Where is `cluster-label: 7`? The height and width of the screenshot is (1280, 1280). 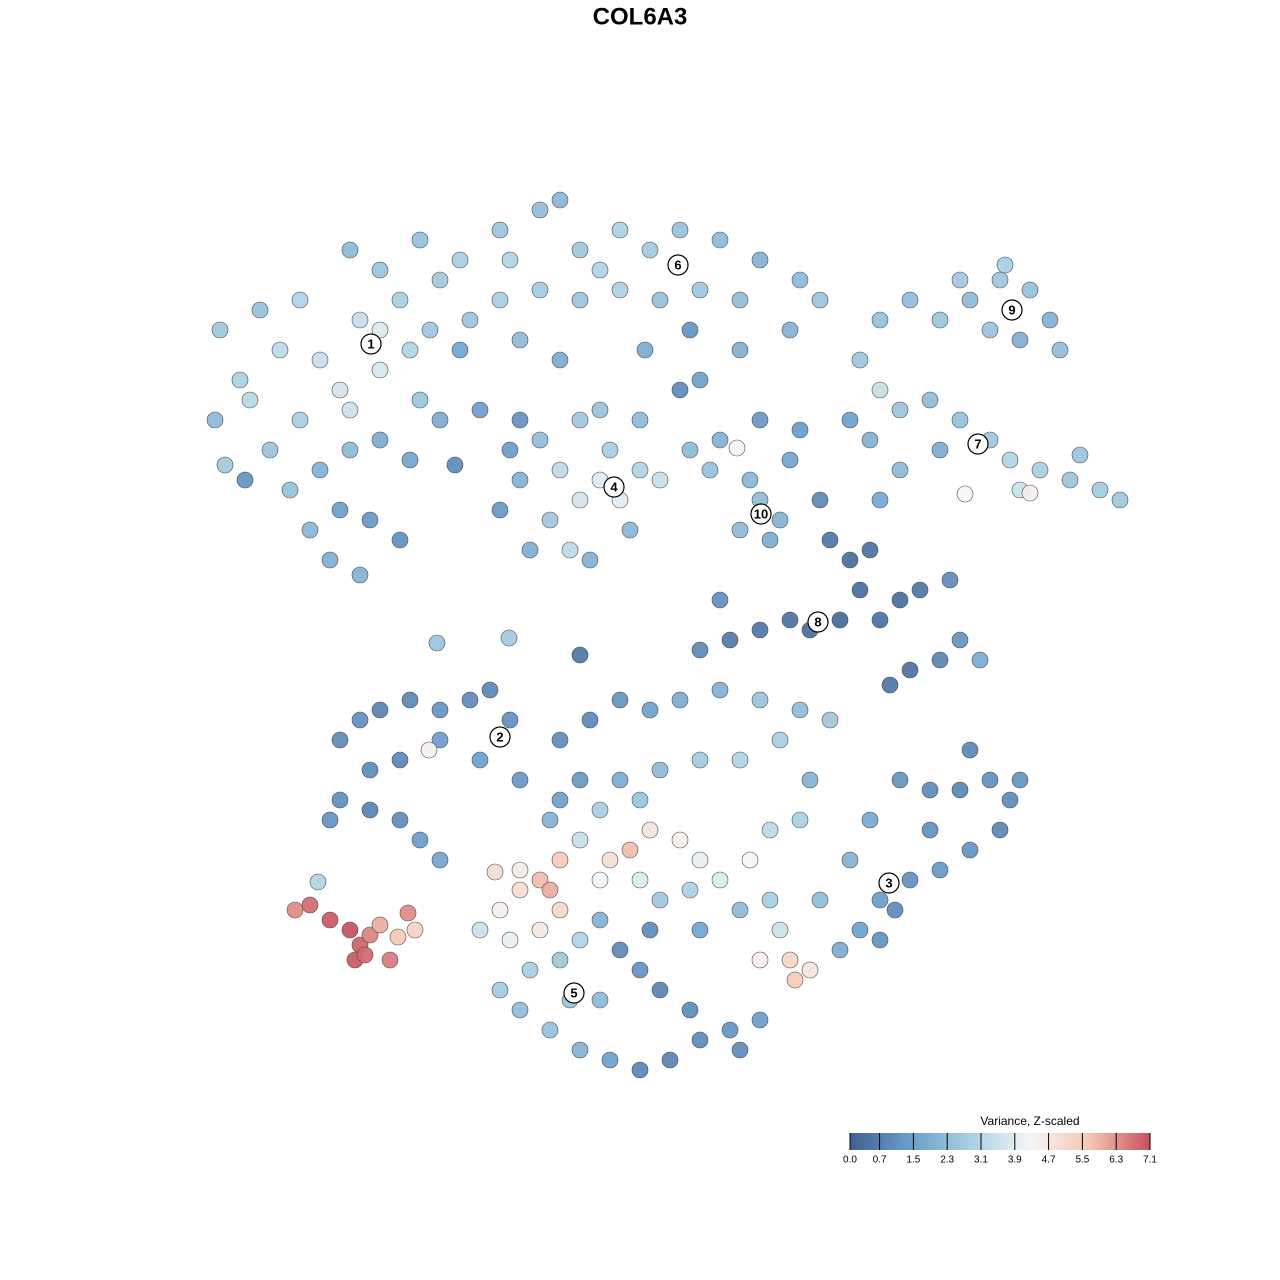 cluster-label: 7 is located at coordinates (977, 443).